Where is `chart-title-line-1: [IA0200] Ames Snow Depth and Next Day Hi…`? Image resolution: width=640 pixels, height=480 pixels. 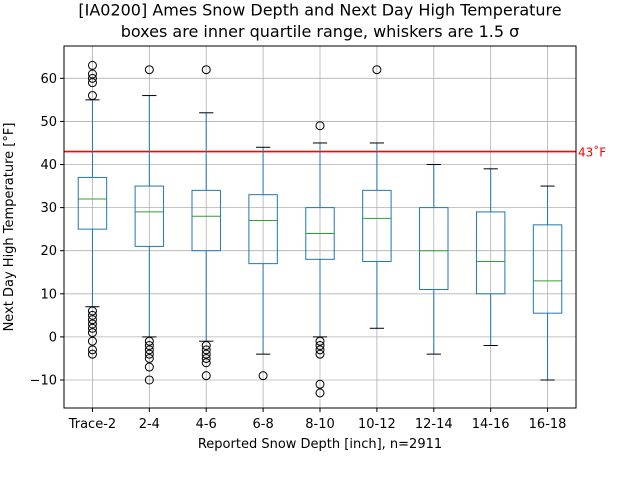
chart-title-line-1: [IA0200] Ames Snow Depth and Next Day Hi… is located at coordinates (319, 10).